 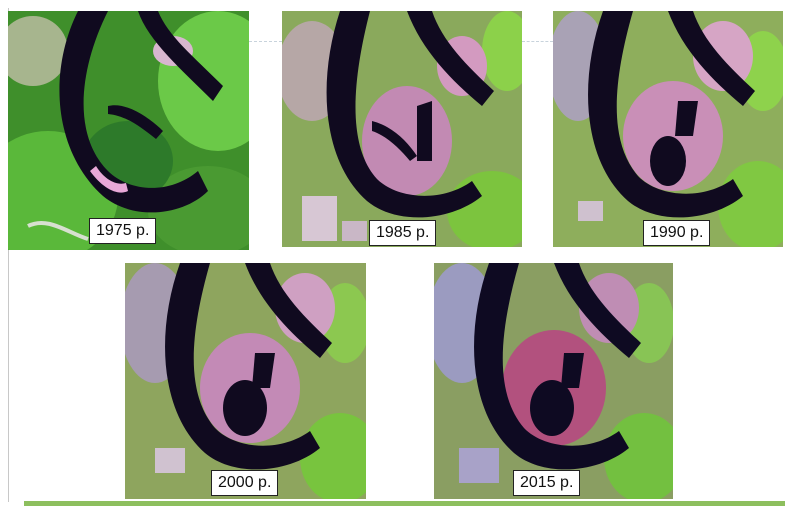 What do you see at coordinates (547, 483) in the screenshot?
I see `year-label: 2015 р.` at bounding box center [547, 483].